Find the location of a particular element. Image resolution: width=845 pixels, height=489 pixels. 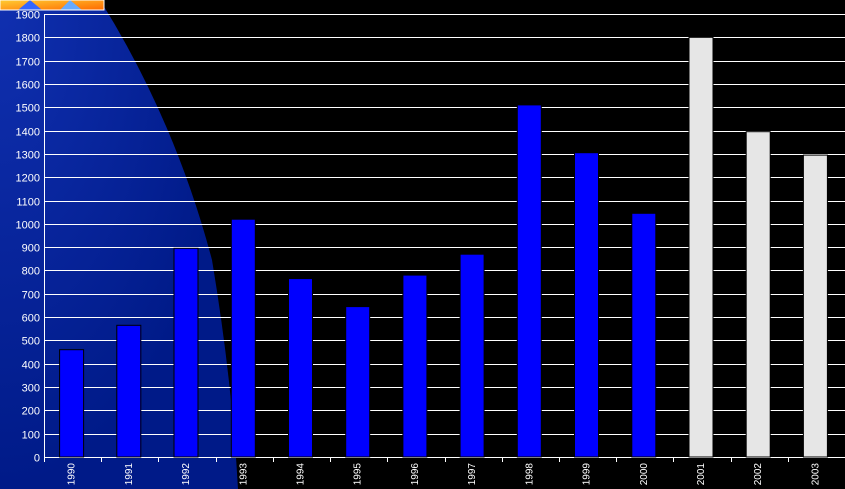

x-tick-label: 1998 is located at coordinates (529, 474).